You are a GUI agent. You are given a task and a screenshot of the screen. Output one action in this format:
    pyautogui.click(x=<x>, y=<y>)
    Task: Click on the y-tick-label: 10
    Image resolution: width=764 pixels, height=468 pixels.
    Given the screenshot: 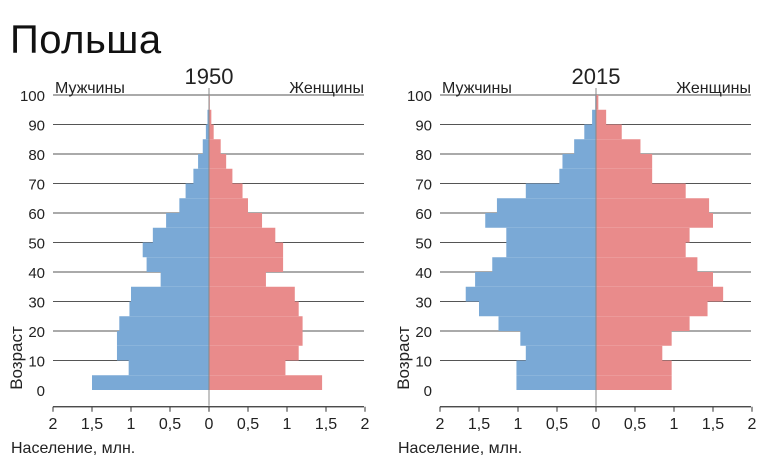 What is the action you would take?
    pyautogui.click(x=36, y=362)
    